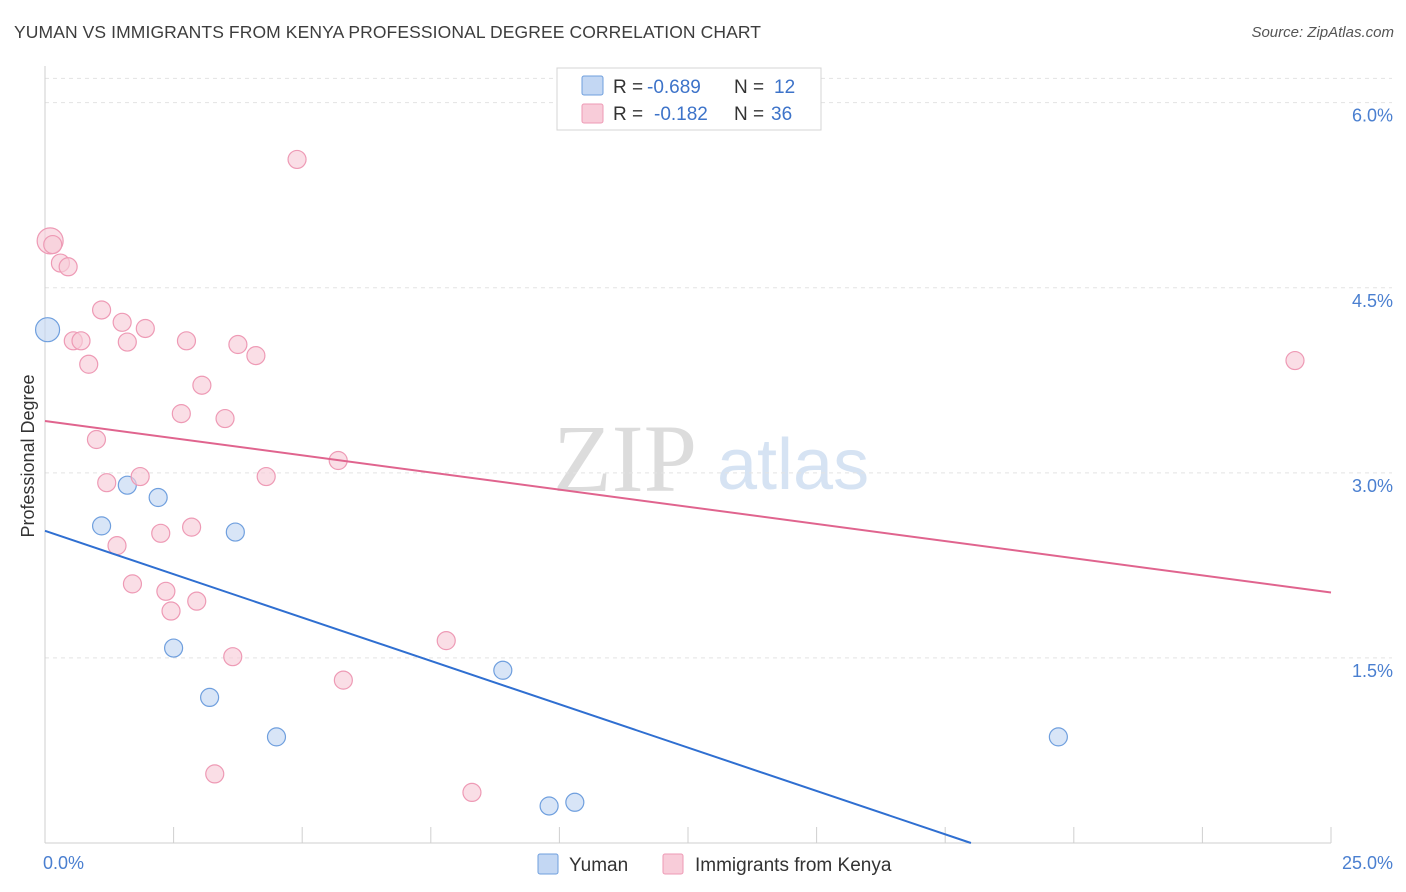 The width and height of the screenshot is (1406, 892). What do you see at coordinates (681, 114) in the screenshot?
I see `legend-r-value-kenya: -0.182` at bounding box center [681, 114].